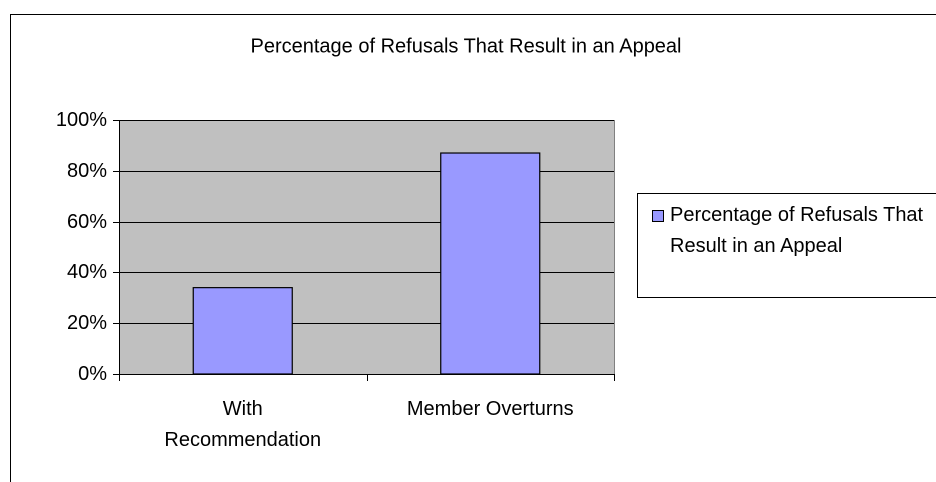  I want to click on x-tick-label: With Recommendation, so click(243, 424).